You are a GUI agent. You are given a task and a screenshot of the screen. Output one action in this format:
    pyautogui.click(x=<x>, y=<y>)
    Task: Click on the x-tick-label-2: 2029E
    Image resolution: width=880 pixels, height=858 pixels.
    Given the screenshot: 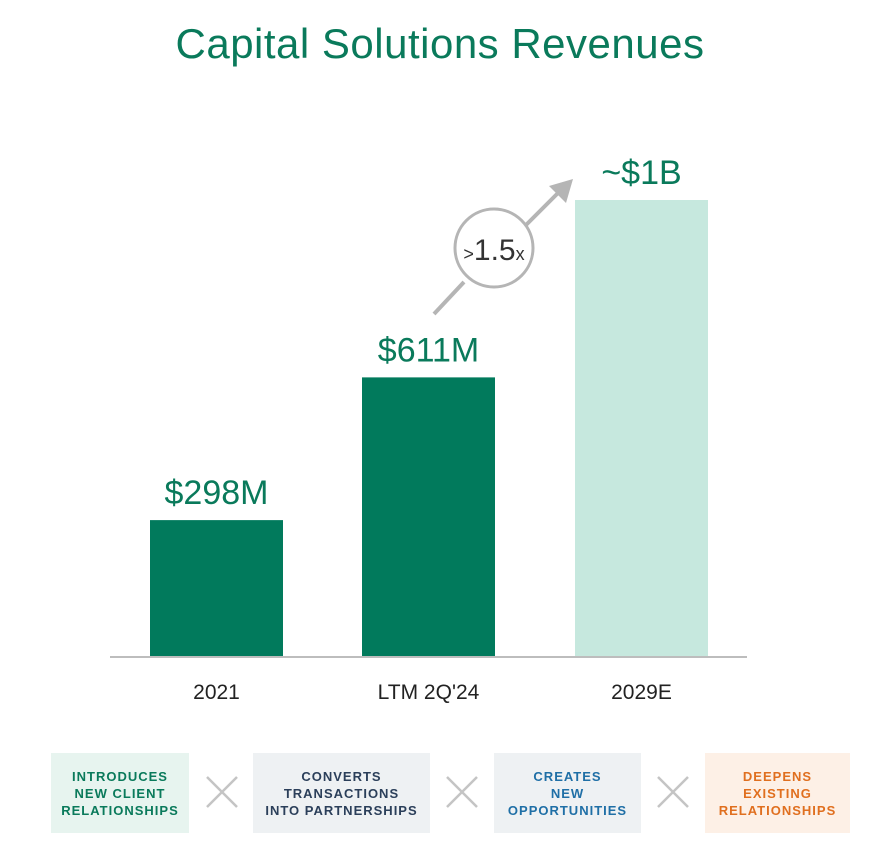 What is the action you would take?
    pyautogui.click(x=641, y=692)
    